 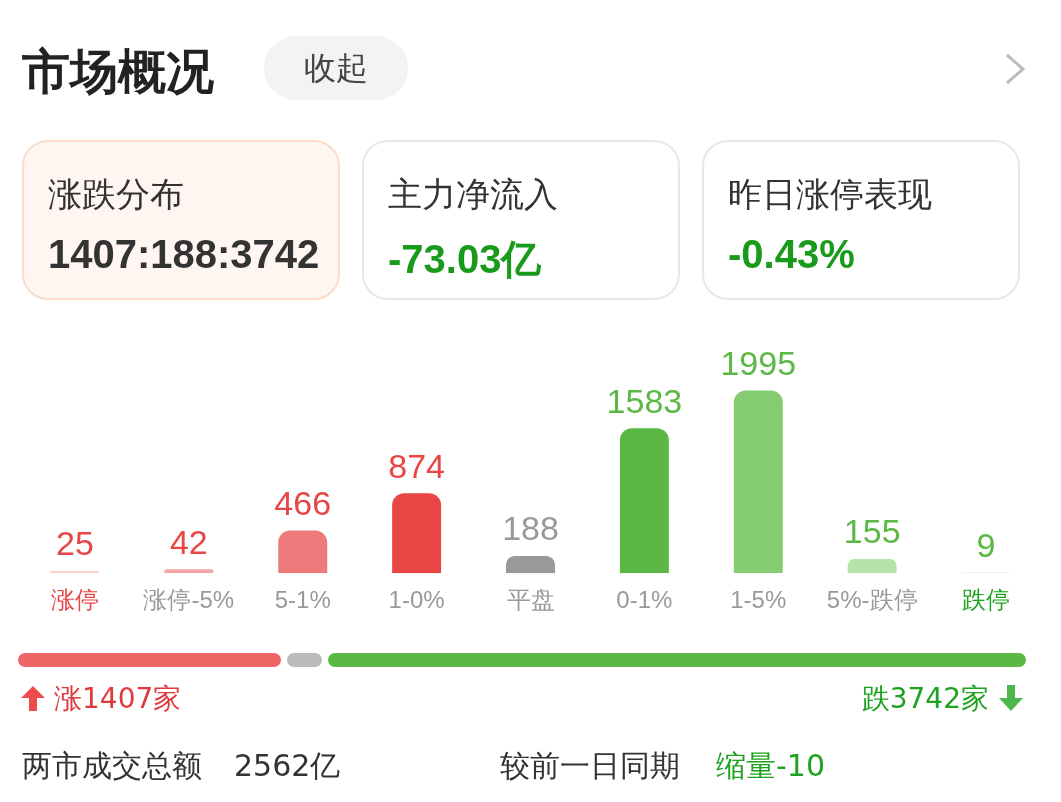 What do you see at coordinates (336, 68) in the screenshot?
I see `text: 收起` at bounding box center [336, 68].